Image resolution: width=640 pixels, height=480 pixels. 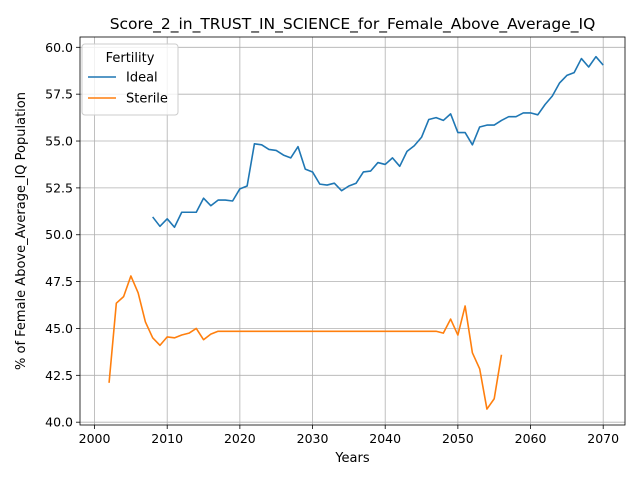 What do you see at coordinates (59, 141) in the screenshot?
I see `y-tick-label: 55.0` at bounding box center [59, 141].